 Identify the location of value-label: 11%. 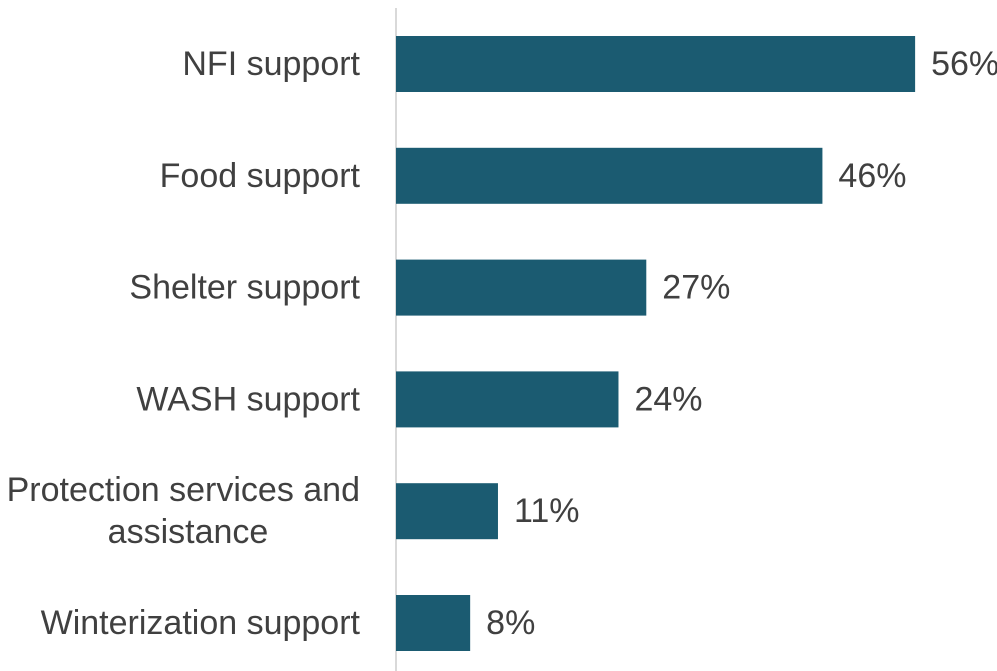
(547, 511).